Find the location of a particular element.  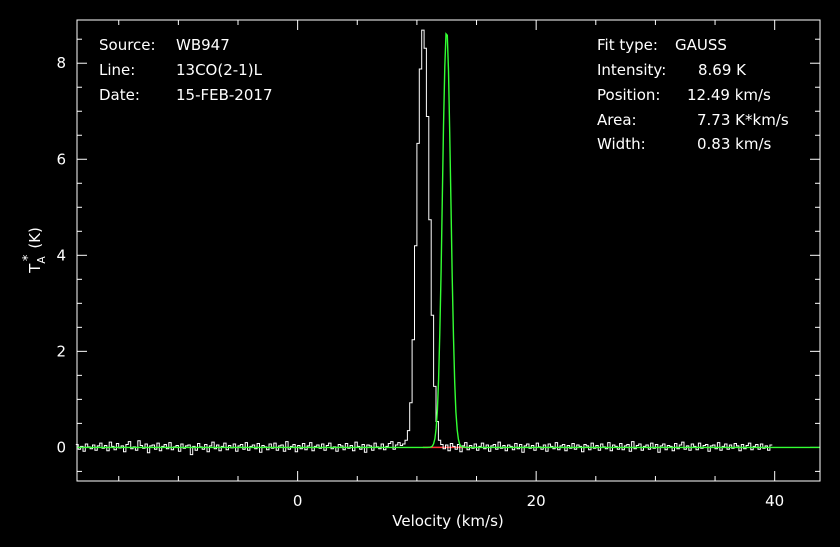

y-axis-label: TA* (K) is located at coordinates (34, 250).